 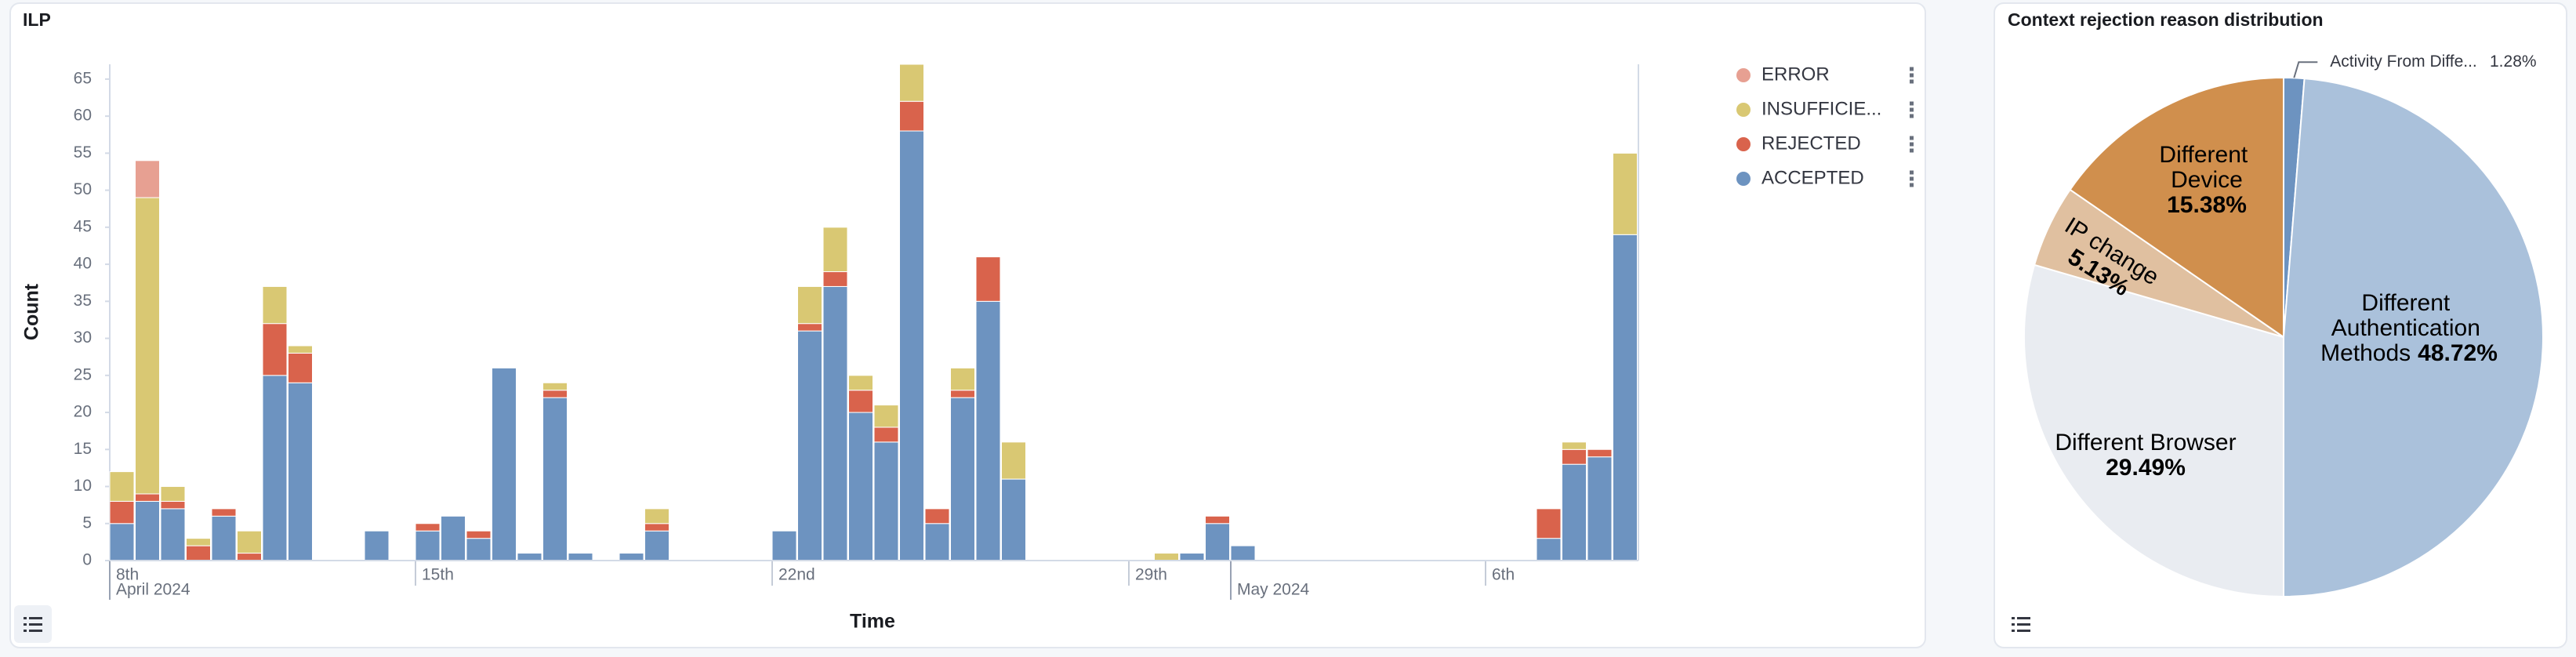 I want to click on y-tick-label: 20, so click(x=83, y=412).